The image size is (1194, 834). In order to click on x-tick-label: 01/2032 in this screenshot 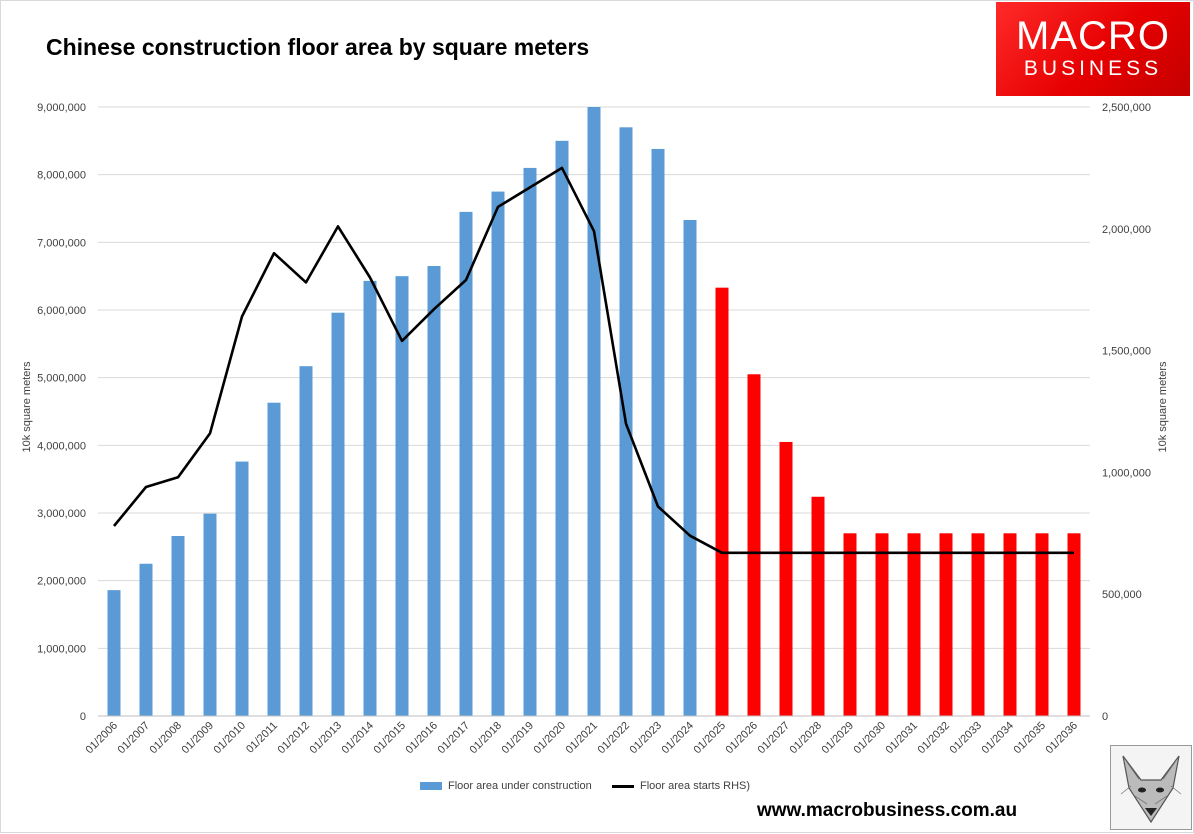, I will do `click(934, 738)`.